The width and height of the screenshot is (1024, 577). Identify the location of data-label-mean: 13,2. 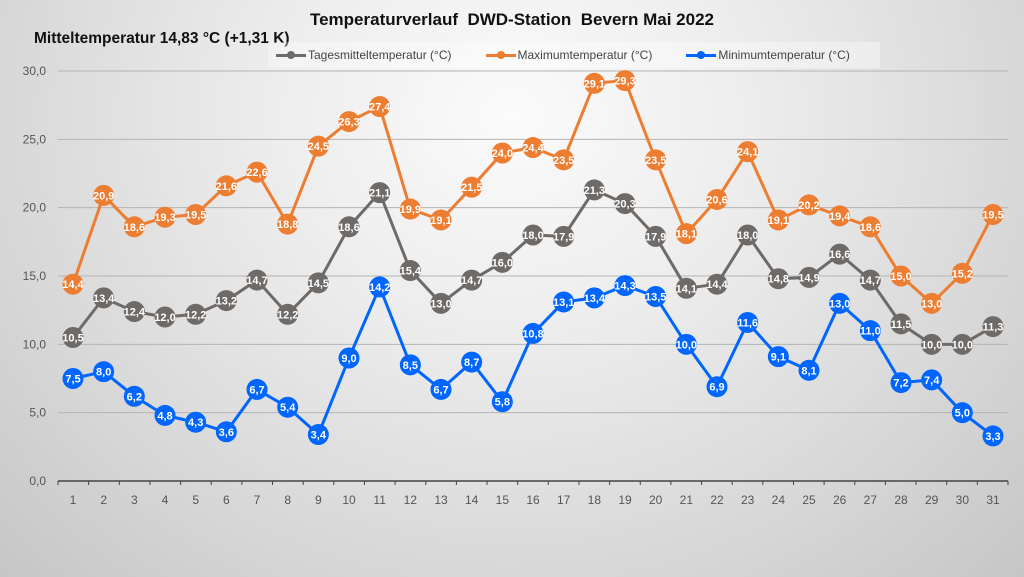
(226, 302).